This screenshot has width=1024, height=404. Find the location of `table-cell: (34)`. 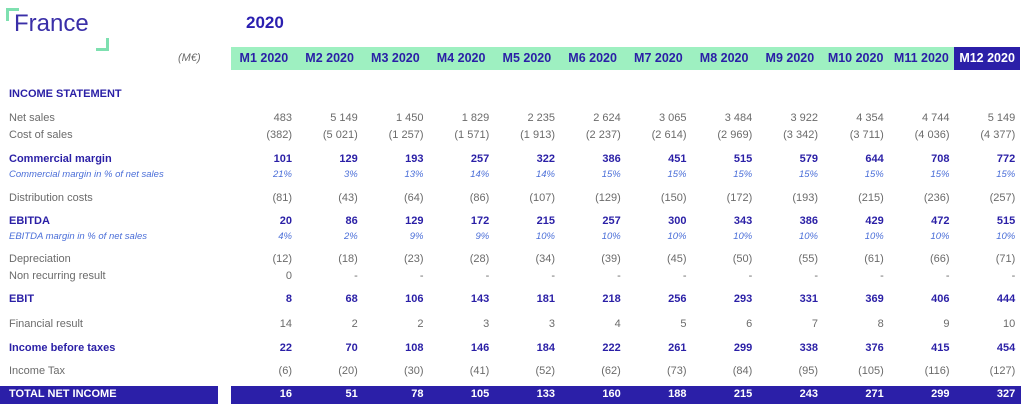

table-cell: (34) is located at coordinates (545, 259).